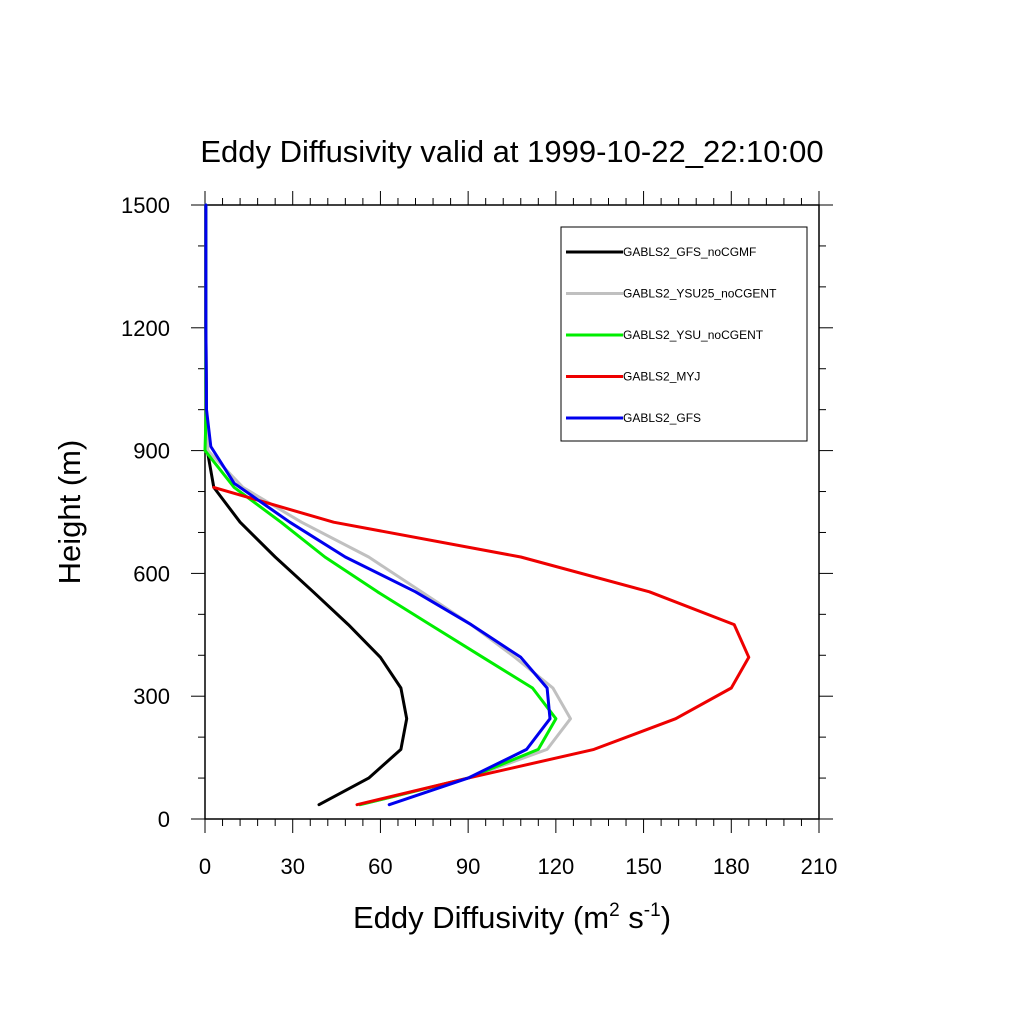  What do you see at coordinates (468, 866) in the screenshot?
I see `x-tick-label: 90` at bounding box center [468, 866].